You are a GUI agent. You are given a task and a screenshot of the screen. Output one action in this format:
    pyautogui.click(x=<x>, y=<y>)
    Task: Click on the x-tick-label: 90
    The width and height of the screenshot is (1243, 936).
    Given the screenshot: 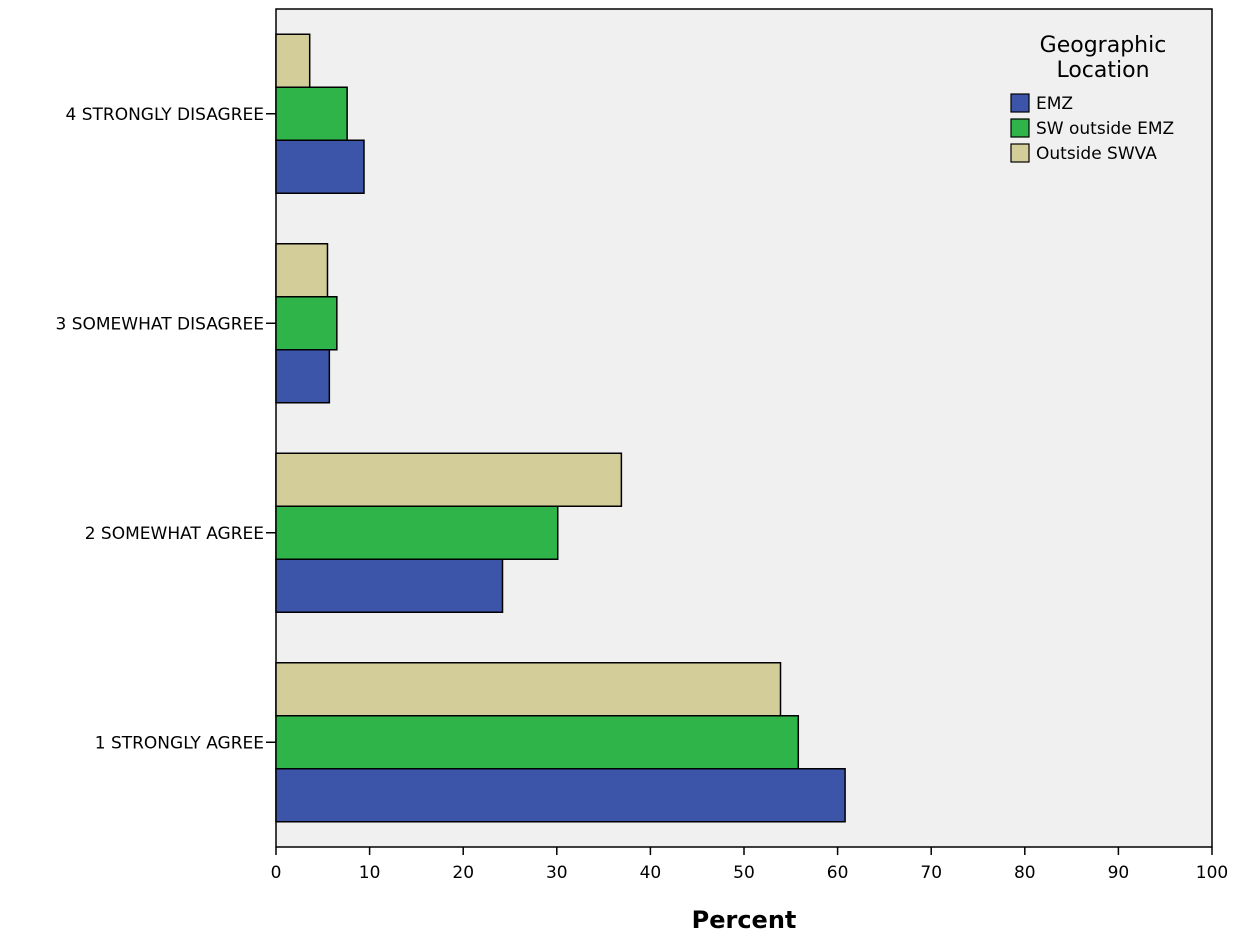 What is the action you would take?
    pyautogui.click(x=1119, y=873)
    